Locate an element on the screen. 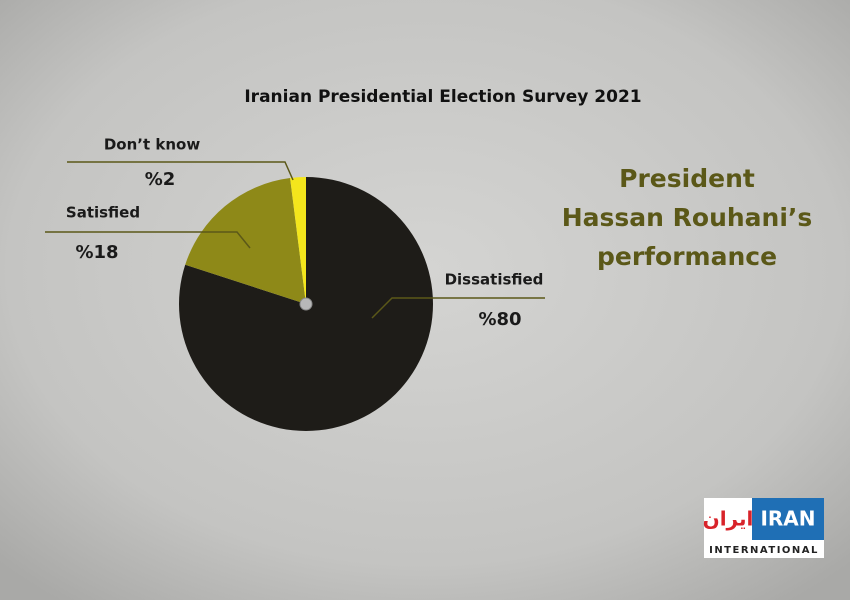 This screenshot has width=850, height=600. subtitle: President Hassan Rouhani’s performance is located at coordinates (687, 217).